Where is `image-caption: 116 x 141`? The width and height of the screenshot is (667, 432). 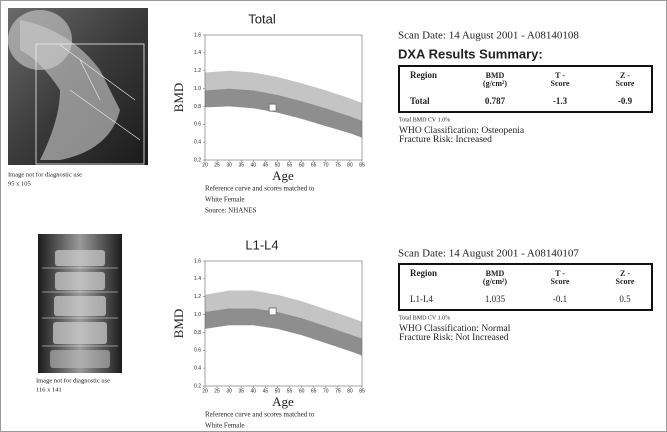 image-caption: 116 x 141 is located at coordinates (49, 389).